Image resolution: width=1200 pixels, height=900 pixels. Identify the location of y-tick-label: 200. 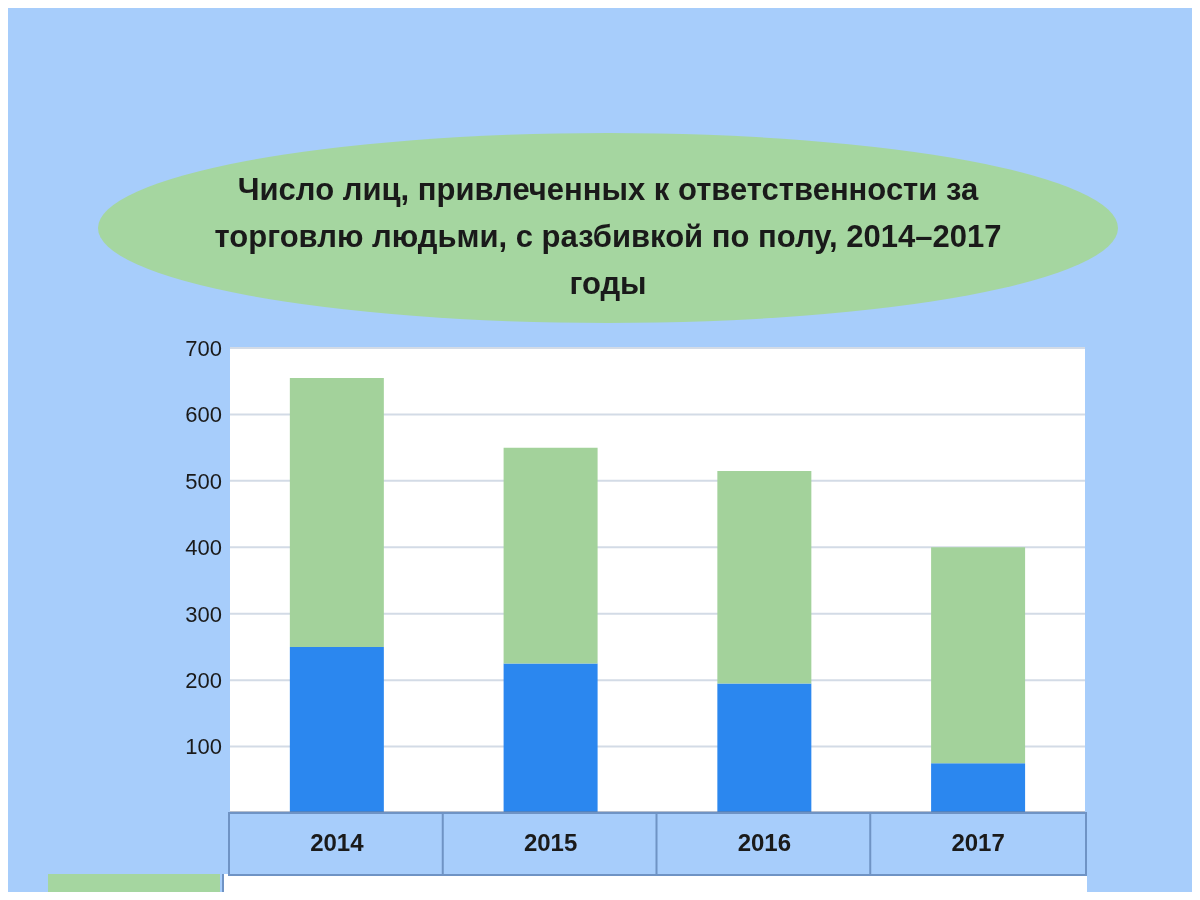
(203, 680).